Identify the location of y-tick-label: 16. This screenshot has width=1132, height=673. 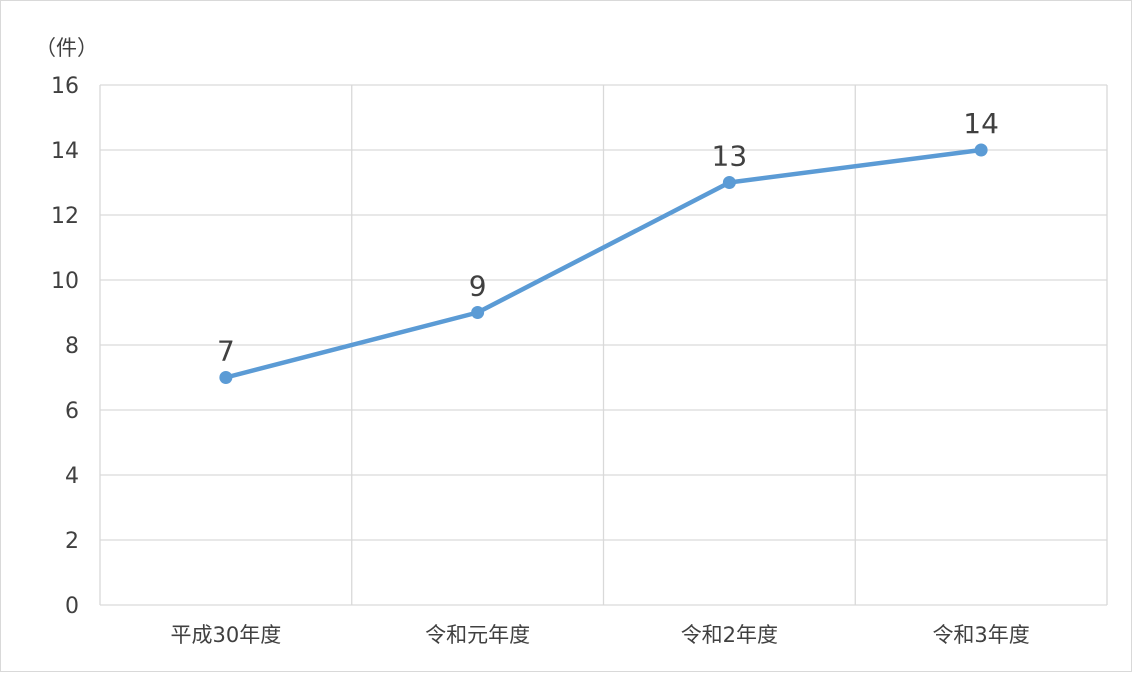
(65, 86).